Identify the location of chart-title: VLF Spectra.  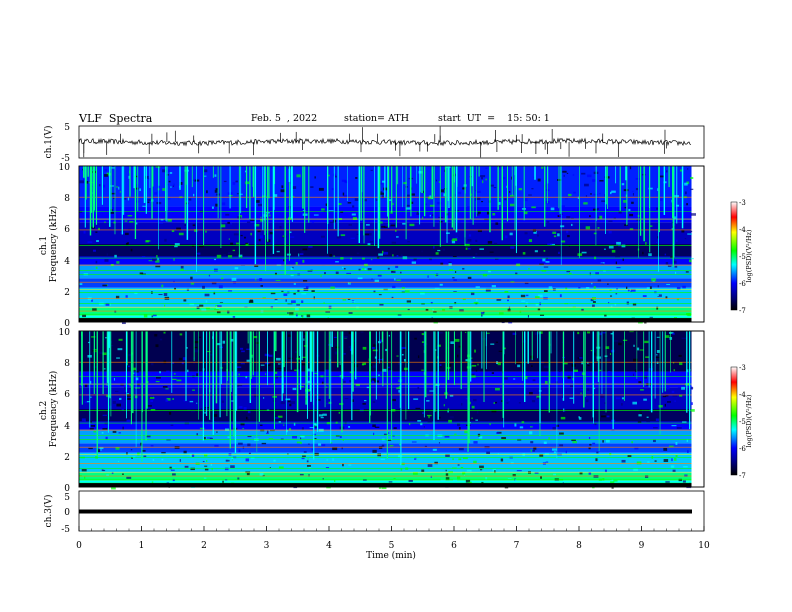
(116, 118).